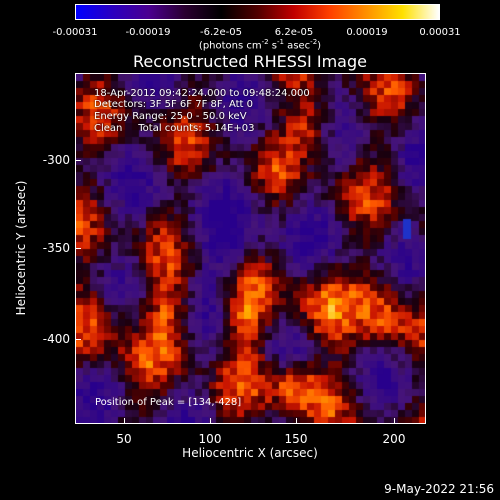  I want to click on y-tick-label: -350, so click(56, 248).